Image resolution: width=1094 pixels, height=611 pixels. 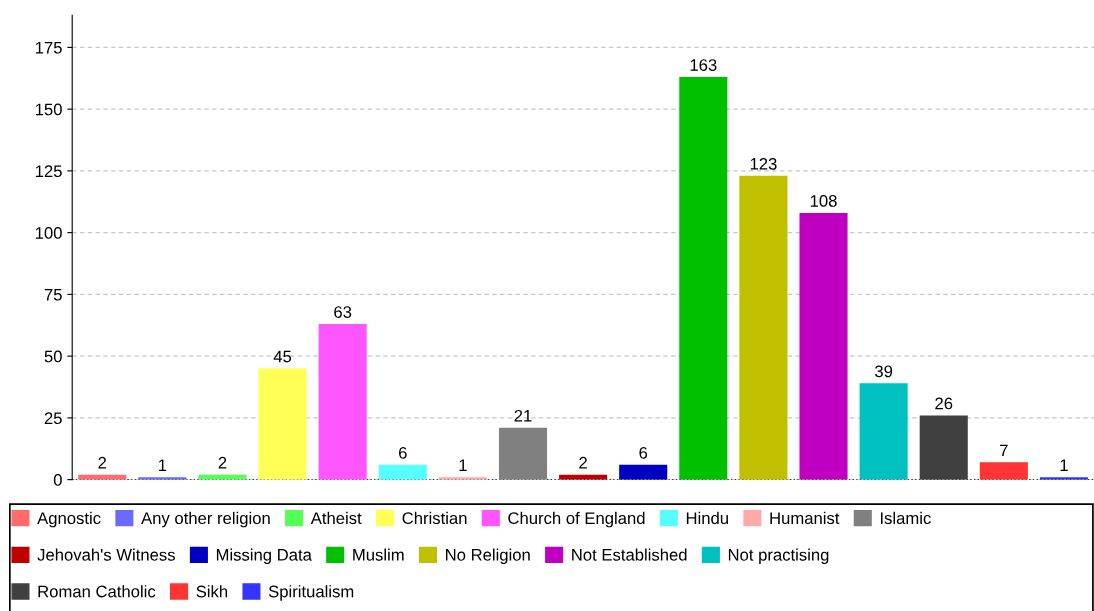 What do you see at coordinates (576, 519) in the screenshot?
I see `legend-label: Church of England` at bounding box center [576, 519].